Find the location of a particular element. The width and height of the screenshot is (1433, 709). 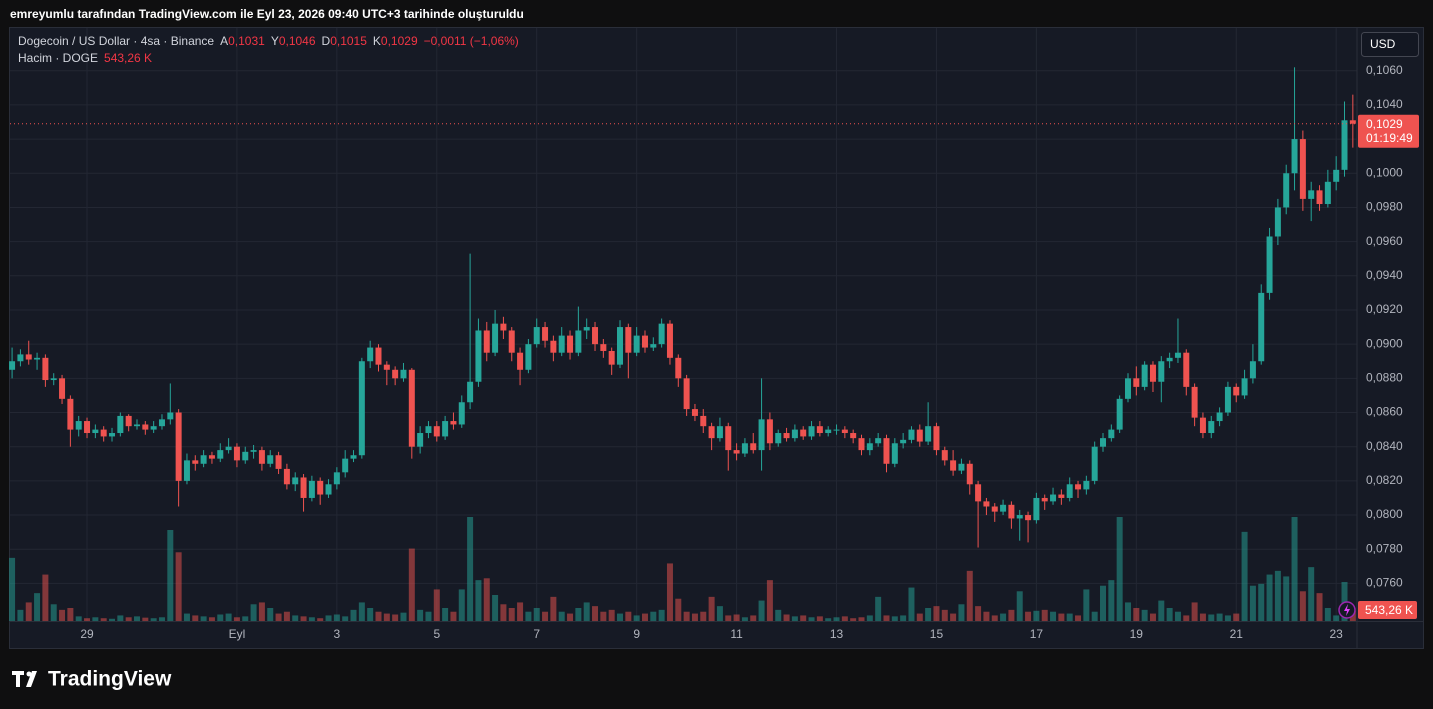

y-tick-label: 0,0980 is located at coordinates (1384, 207).